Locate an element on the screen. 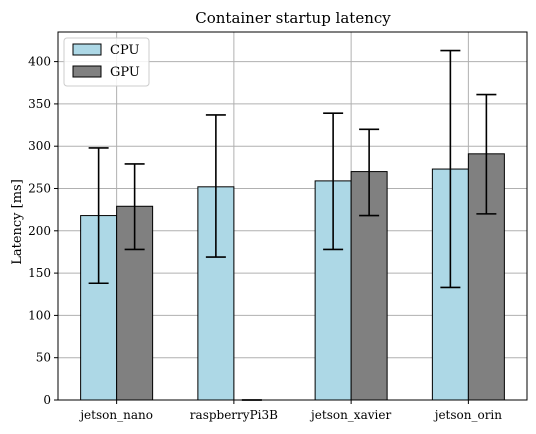  y-tick-label: 100 is located at coordinates (39, 315).